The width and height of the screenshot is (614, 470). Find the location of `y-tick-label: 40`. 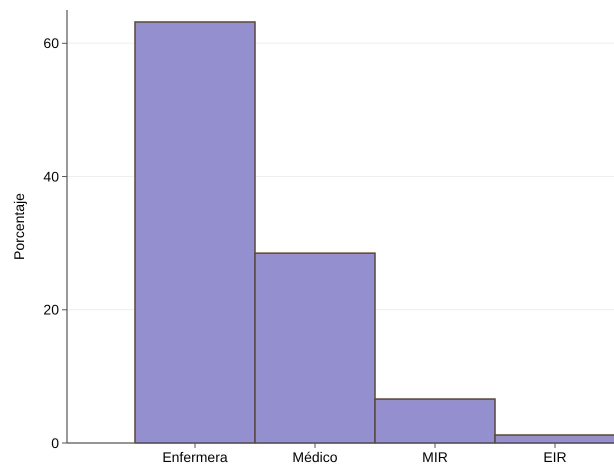

y-tick-label: 40 is located at coordinates (51, 176).